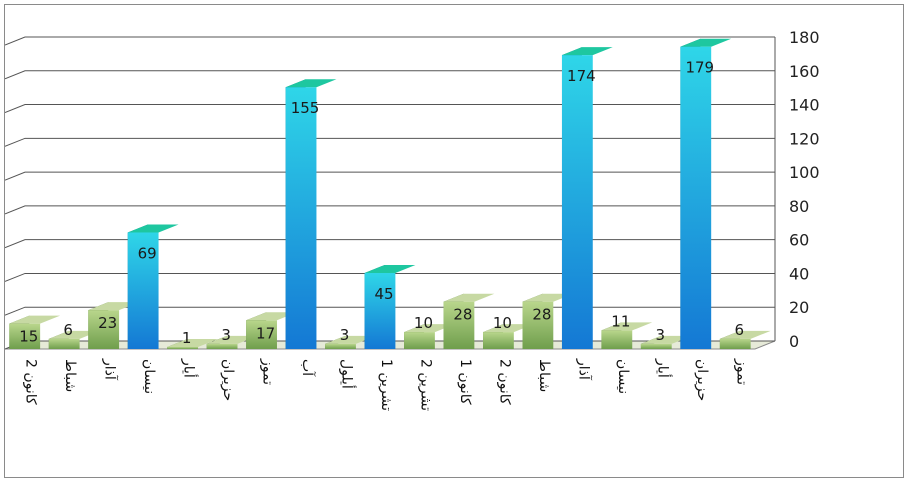  Describe the element at coordinates (107, 323) in the screenshot. I see `data-label: 23` at that location.